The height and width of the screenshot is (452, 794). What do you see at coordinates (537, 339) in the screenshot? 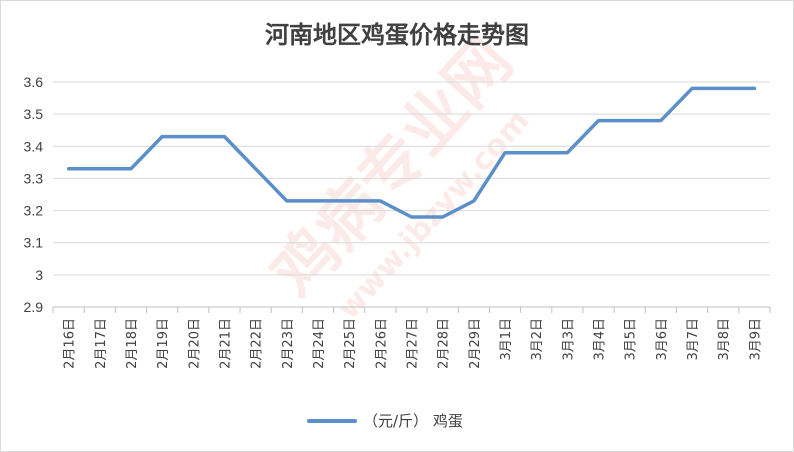
I see `x-tick-label: 3月2日` at bounding box center [537, 339].